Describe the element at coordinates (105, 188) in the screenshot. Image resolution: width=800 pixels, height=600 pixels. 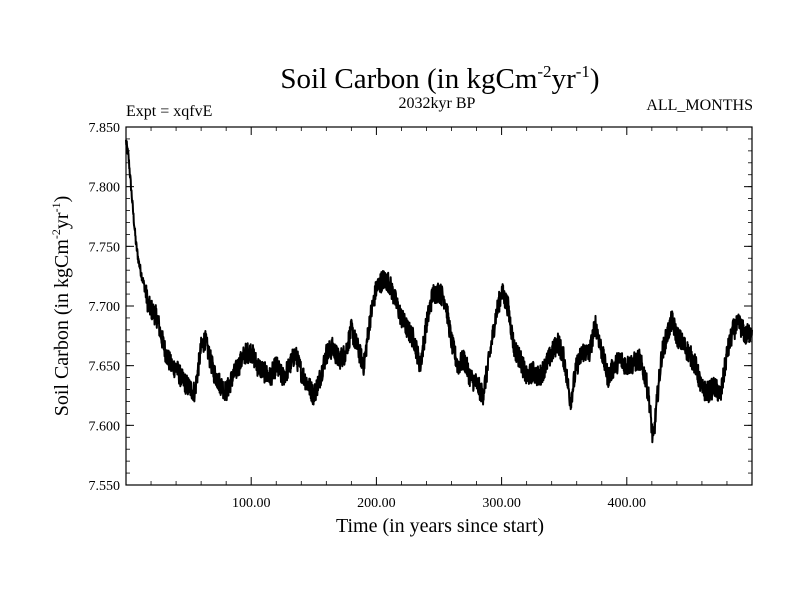
I see `y-tick-label: 7.800` at that location.